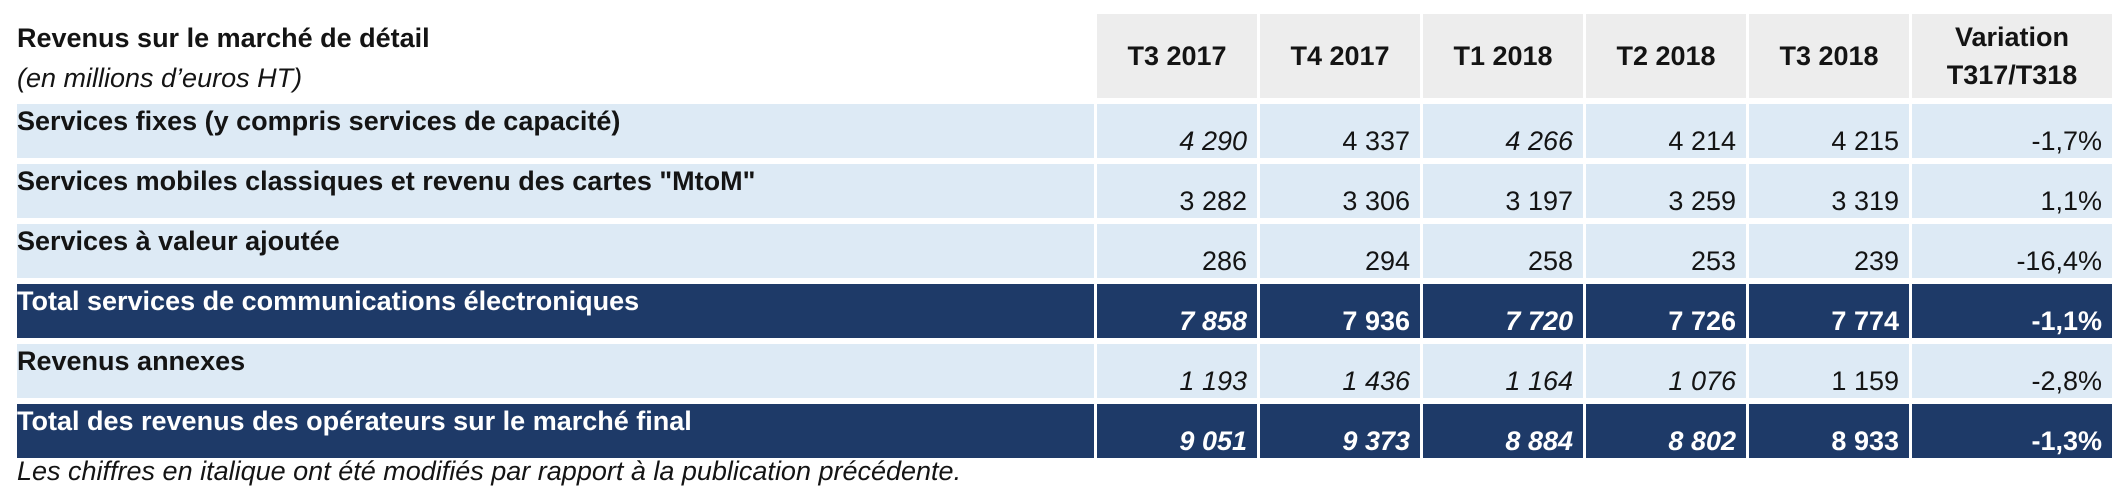 The height and width of the screenshot is (502, 2120). What do you see at coordinates (2010, 191) in the screenshot?
I see `variation-cell: 1,1%` at bounding box center [2010, 191].